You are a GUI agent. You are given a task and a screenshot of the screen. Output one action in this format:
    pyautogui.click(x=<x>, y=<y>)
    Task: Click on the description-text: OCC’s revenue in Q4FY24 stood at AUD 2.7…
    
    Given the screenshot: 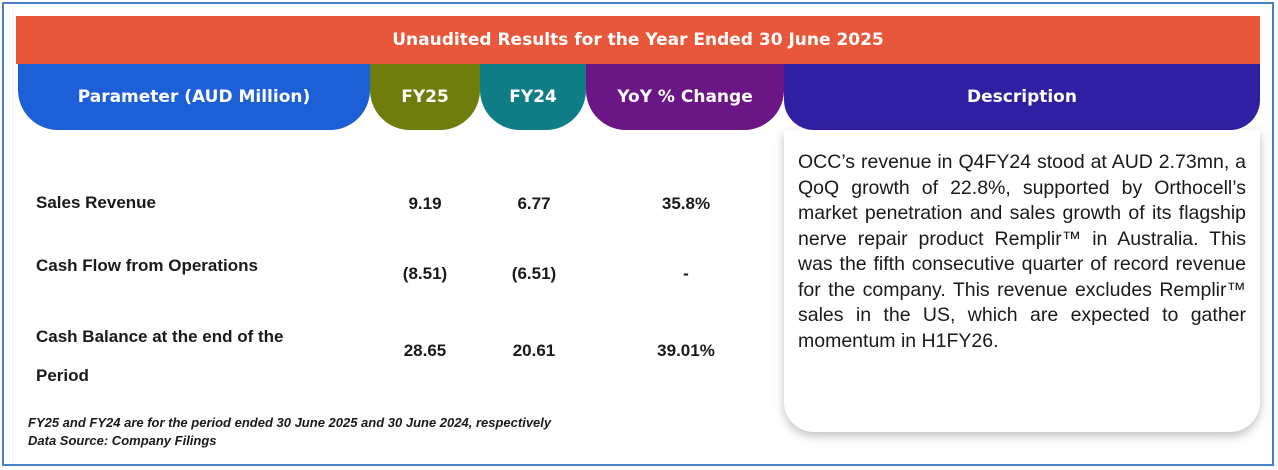 What is the action you would take?
    pyautogui.click(x=1022, y=251)
    